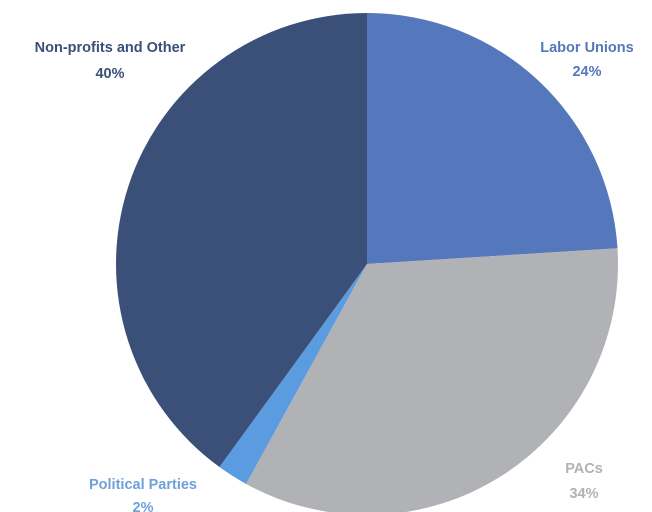 Image resolution: width=652 pixels, height=512 pixels. I want to click on pie-slice-political-parties, so click(293, 374).